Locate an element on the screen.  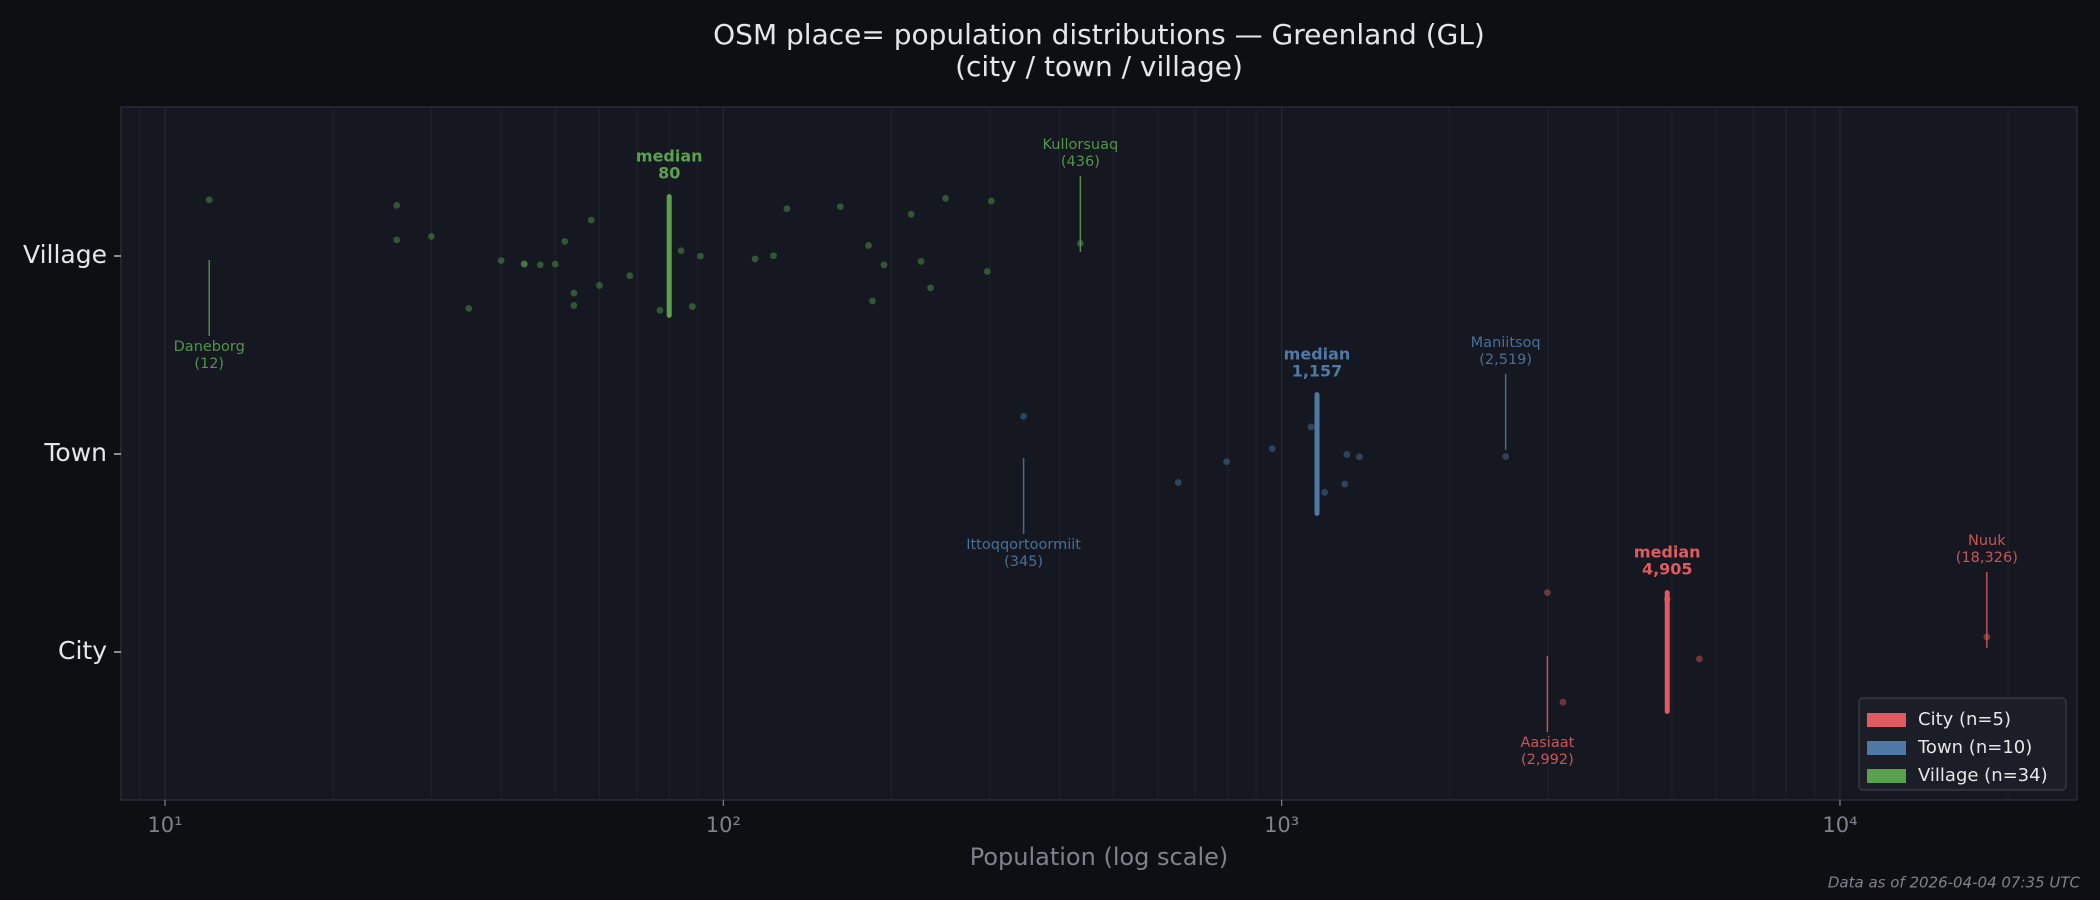
legend-box is located at coordinates (1962, 744).